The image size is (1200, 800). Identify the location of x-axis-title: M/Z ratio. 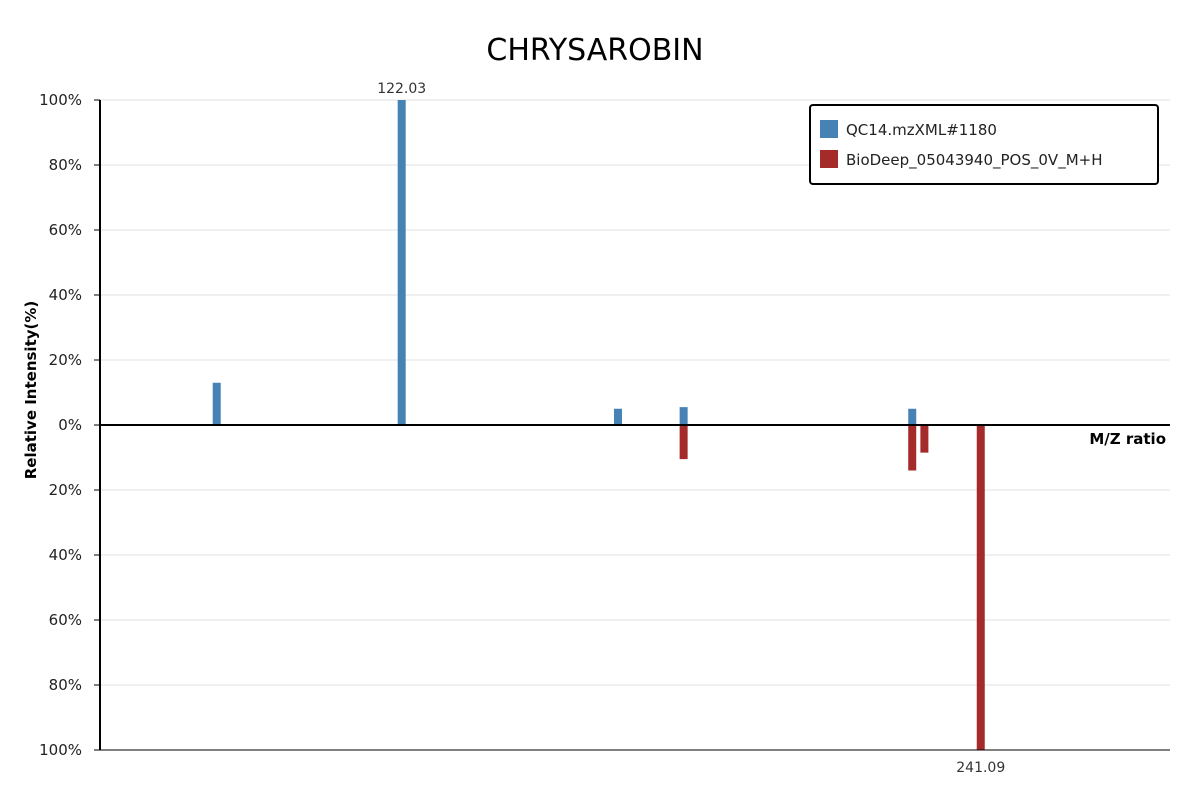
(1127, 439).